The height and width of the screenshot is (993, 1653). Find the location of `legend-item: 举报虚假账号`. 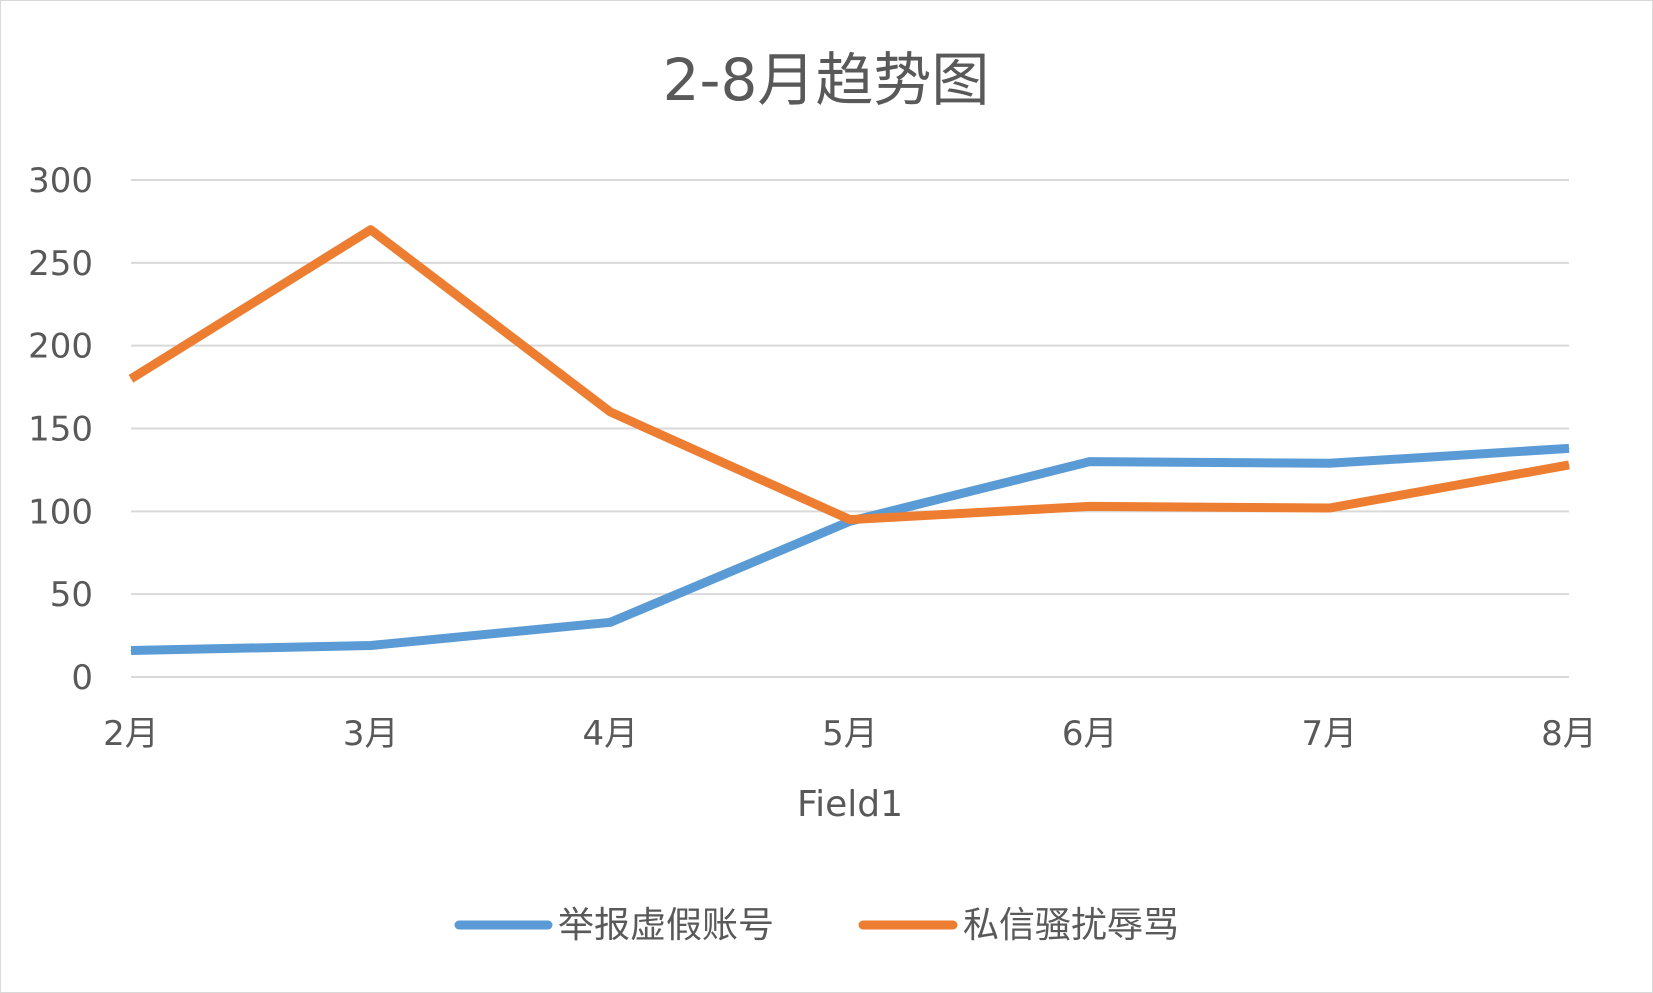

legend-item: 举报虚假账号 is located at coordinates (614, 925).